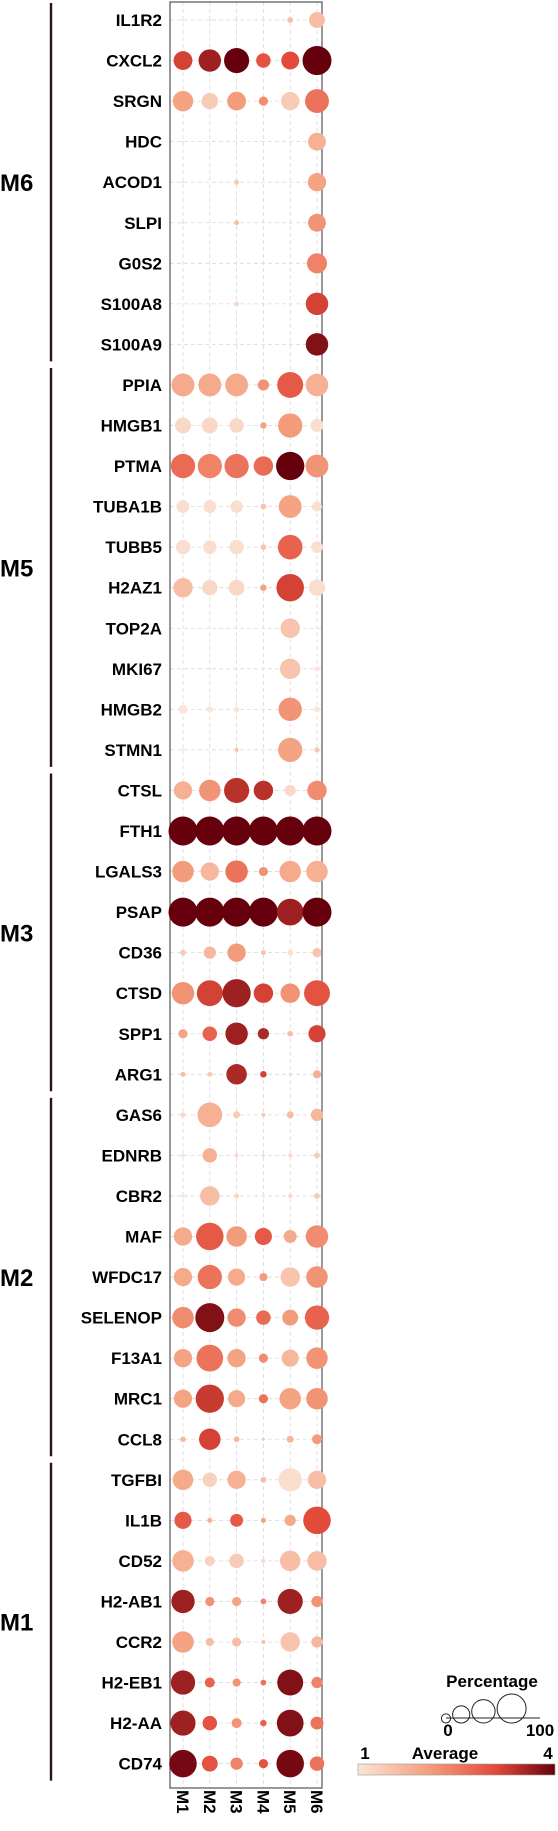 The height and width of the screenshot is (1831, 558). Describe the element at coordinates (317, 871) in the screenshot. I see `dot-LGALS3-M6` at that location.